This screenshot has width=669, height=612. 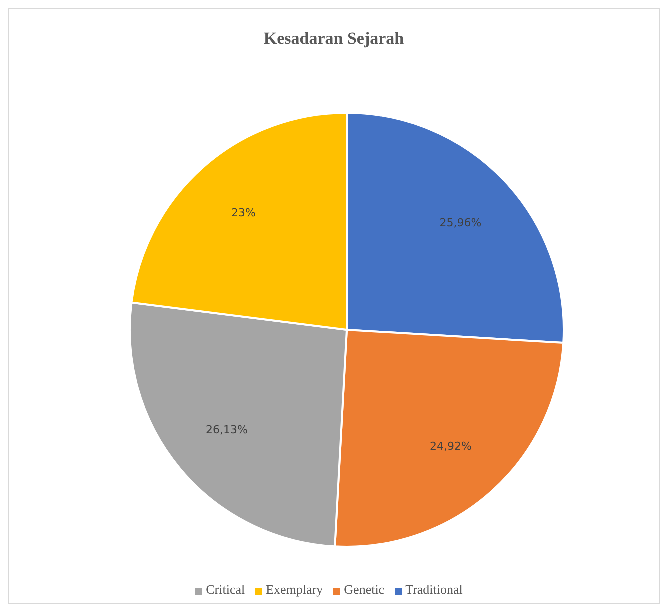 I want to click on legend-label: Critical, so click(x=226, y=589).